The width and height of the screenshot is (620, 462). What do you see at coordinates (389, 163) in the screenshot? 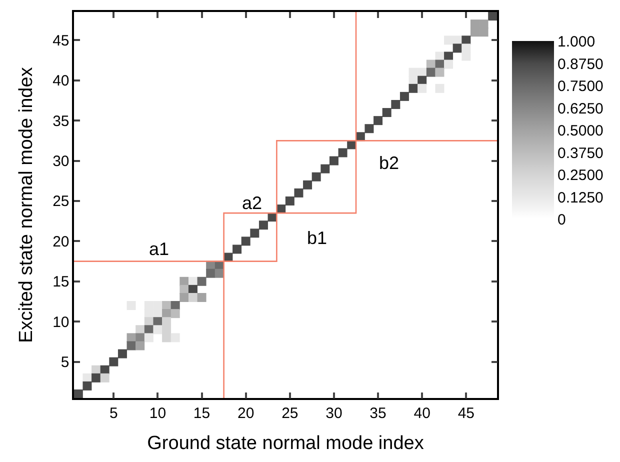
I see `annotation: b2` at bounding box center [389, 163].